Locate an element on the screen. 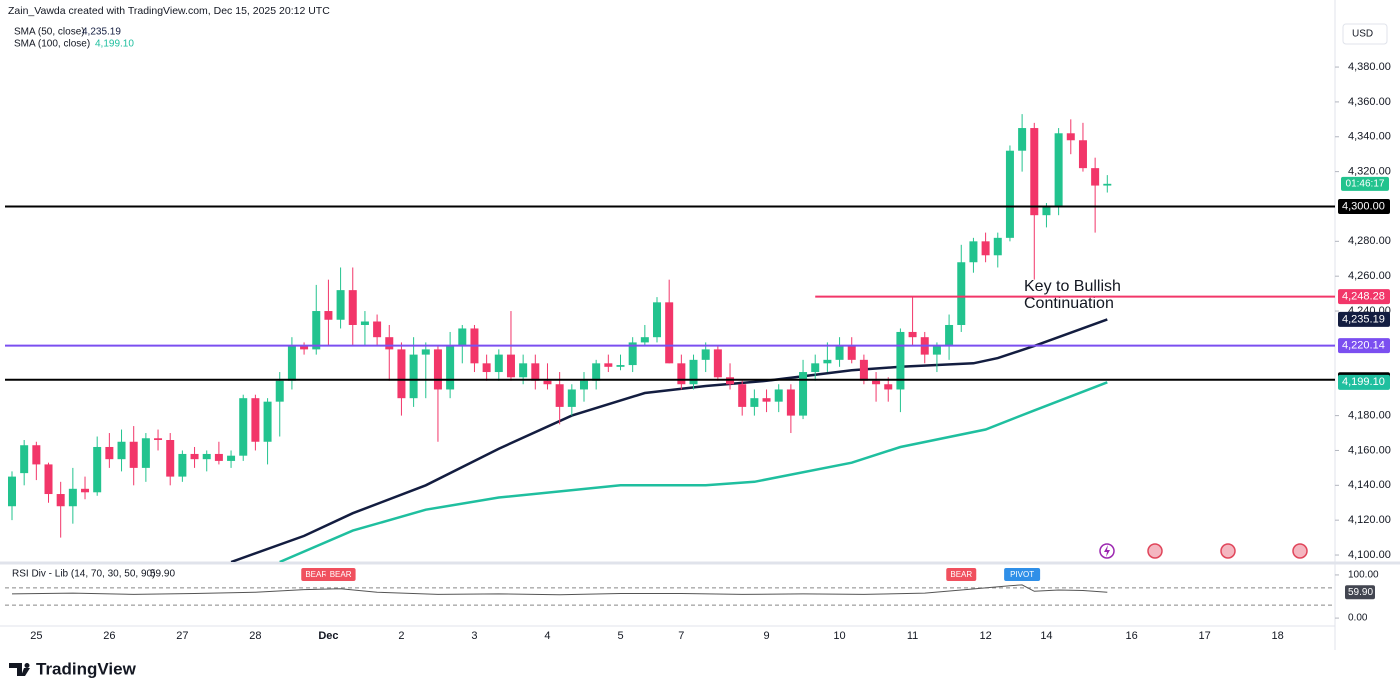 Image resolution: width=1400 pixels, height=693 pixels. price-label: 4,300.00 is located at coordinates (1363, 206).